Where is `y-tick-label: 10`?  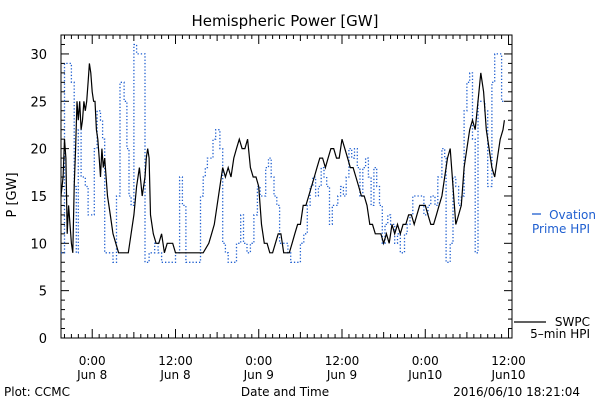
y-tick-label: 10 is located at coordinates (38, 244).